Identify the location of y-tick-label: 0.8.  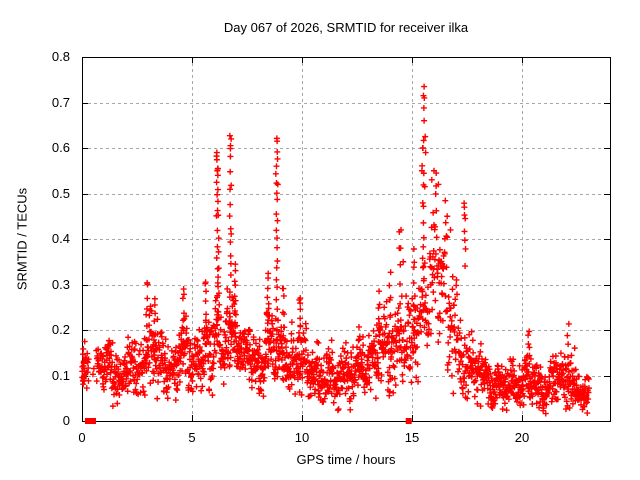
(60, 56).